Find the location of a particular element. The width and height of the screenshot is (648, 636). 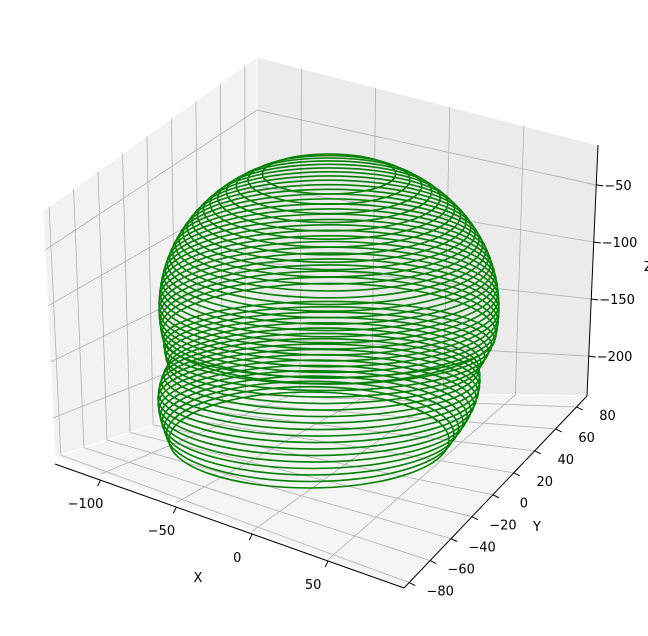

y-tick-label: 0 is located at coordinates (524, 504).